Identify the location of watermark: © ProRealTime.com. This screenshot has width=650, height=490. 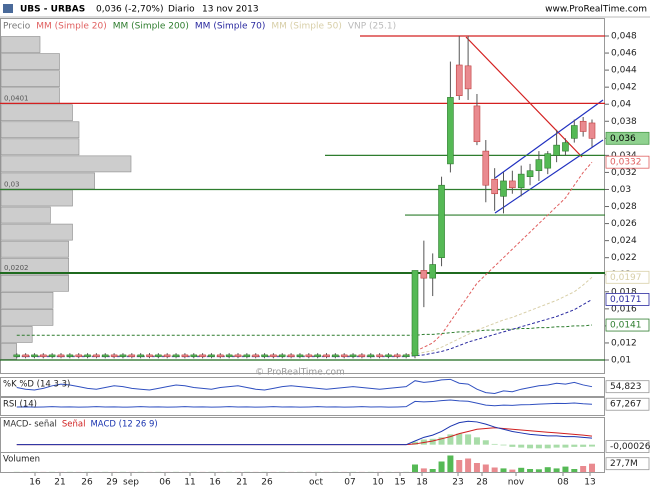
(300, 373).